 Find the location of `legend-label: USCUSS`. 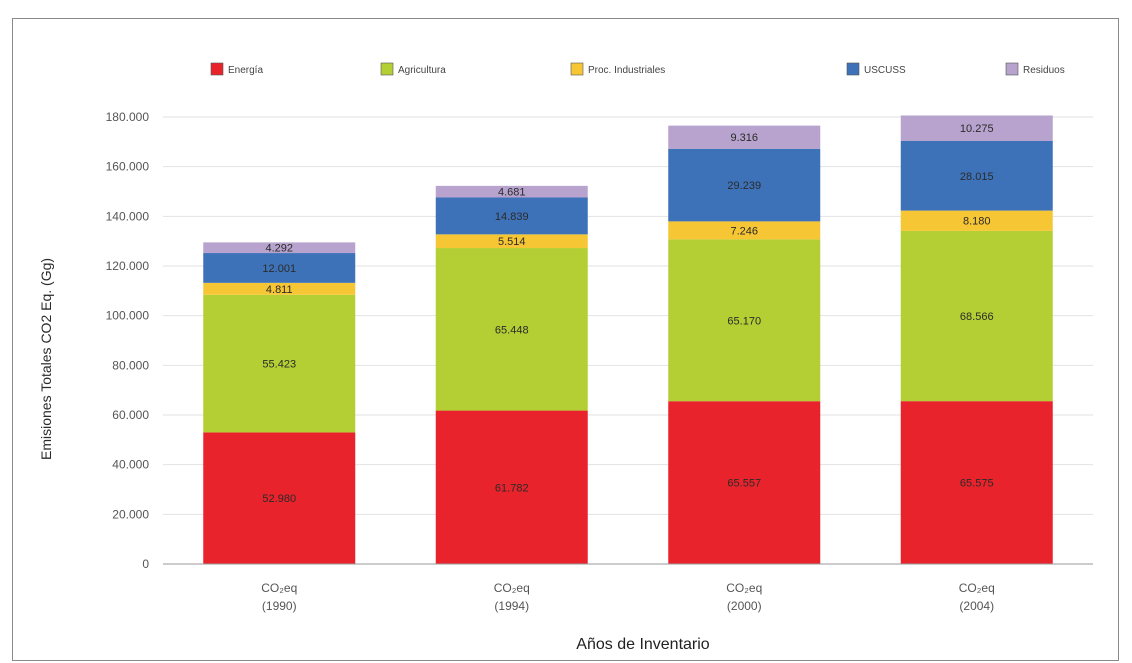

legend-label: USCUSS is located at coordinates (885, 70).